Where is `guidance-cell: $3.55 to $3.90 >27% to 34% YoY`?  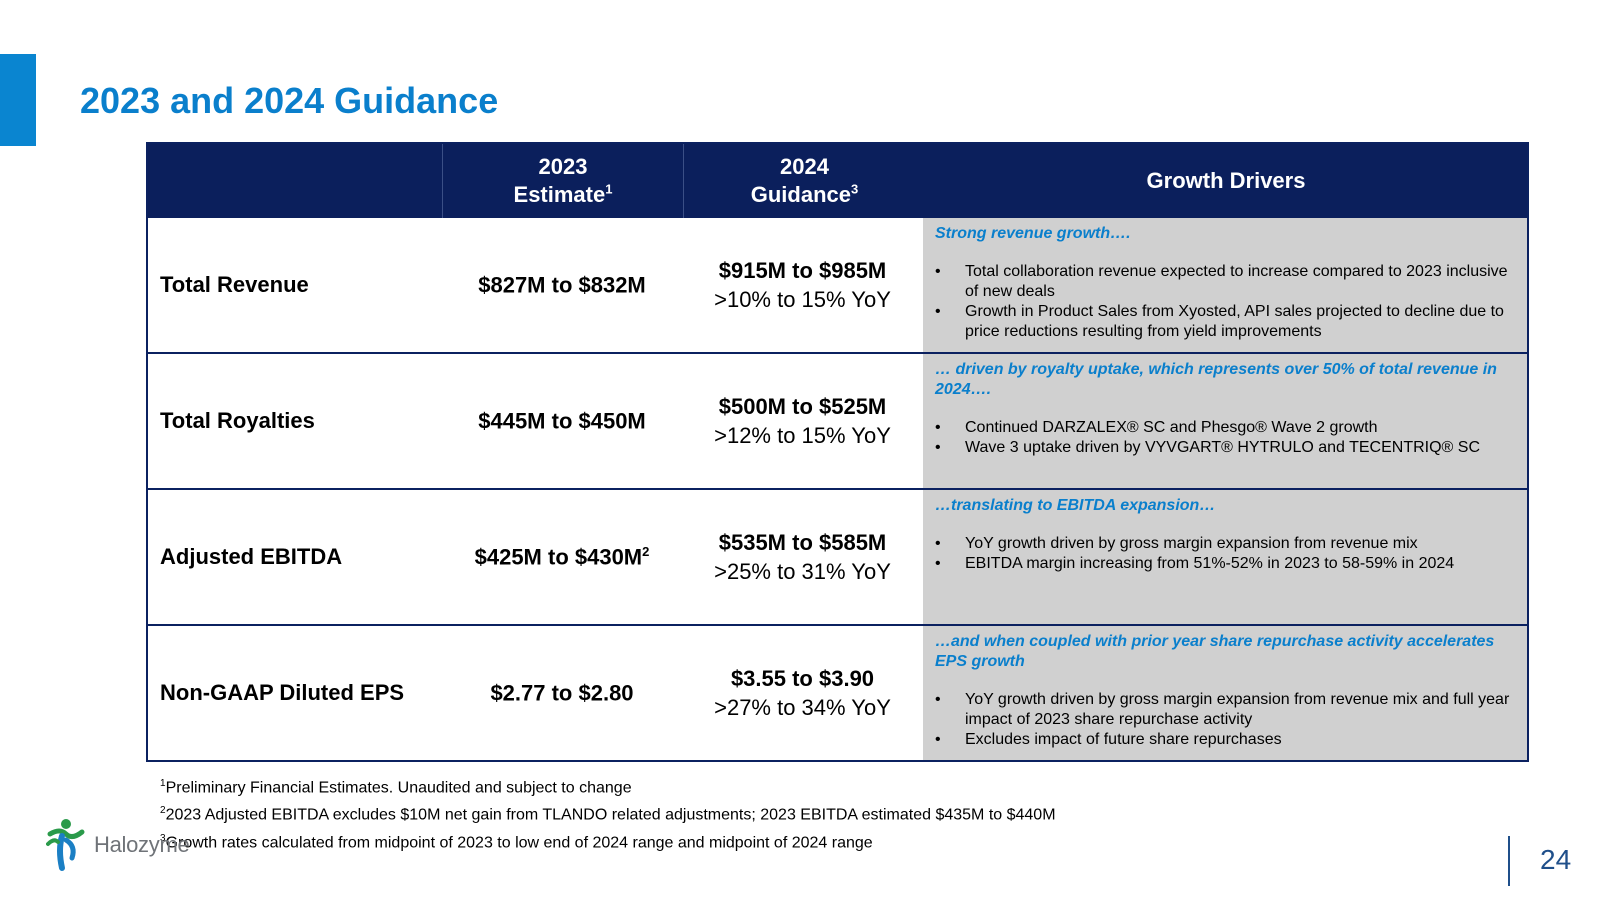
guidance-cell: $3.55 to $3.90 >27% to 34% YoY is located at coordinates (802, 693).